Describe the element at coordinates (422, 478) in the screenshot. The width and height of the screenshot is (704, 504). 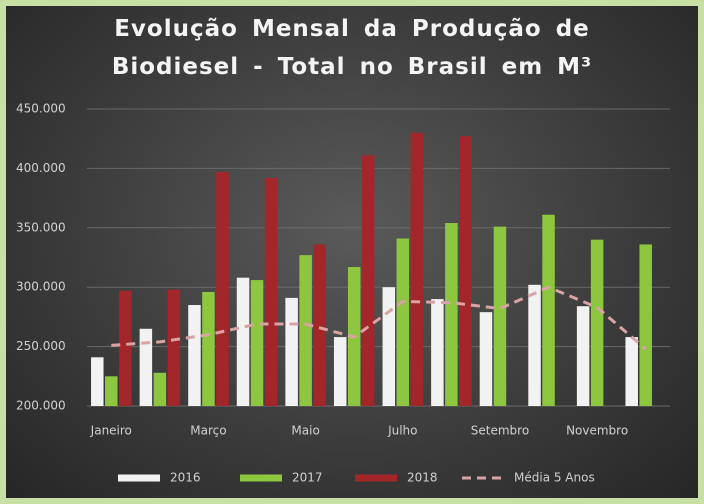
I see `legend-label: 2018` at that location.